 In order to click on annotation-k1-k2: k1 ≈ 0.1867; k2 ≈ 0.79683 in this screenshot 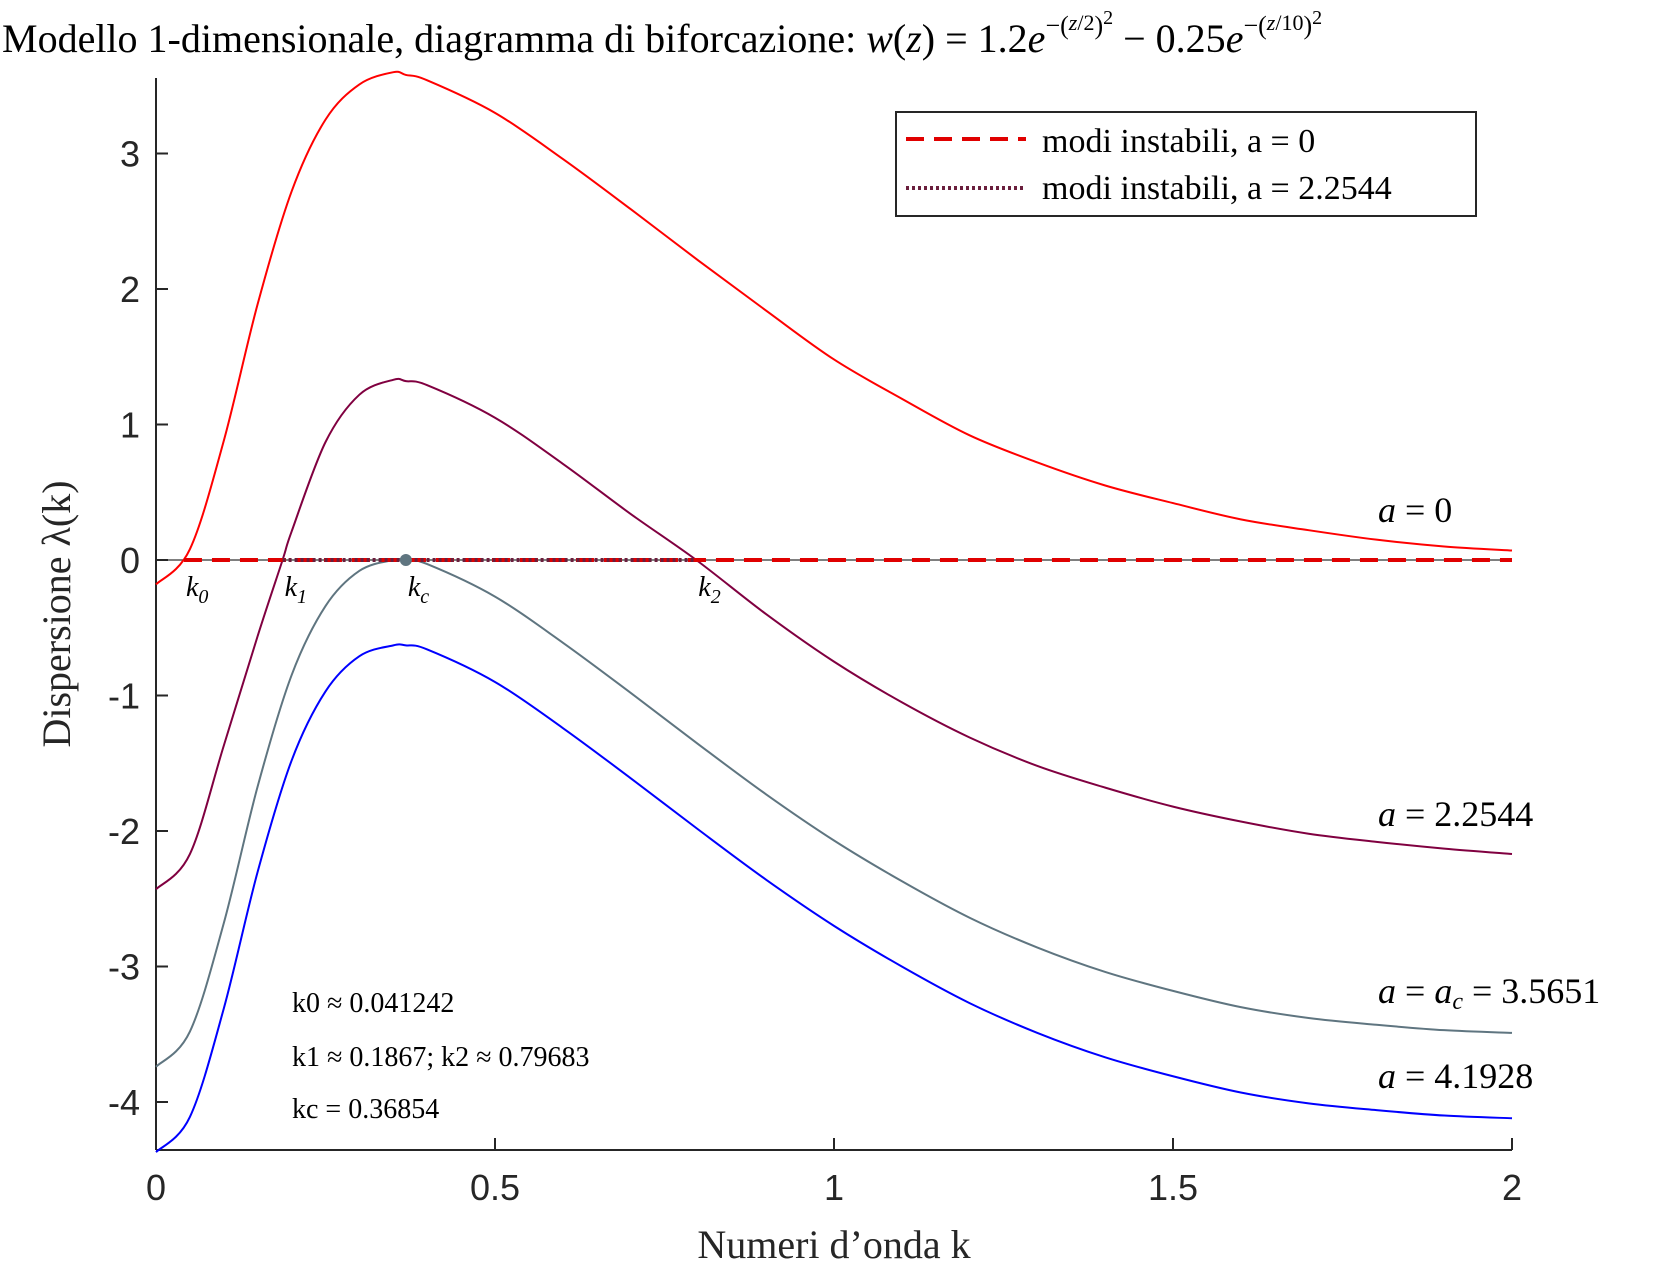, I will do `click(441, 1057)`.